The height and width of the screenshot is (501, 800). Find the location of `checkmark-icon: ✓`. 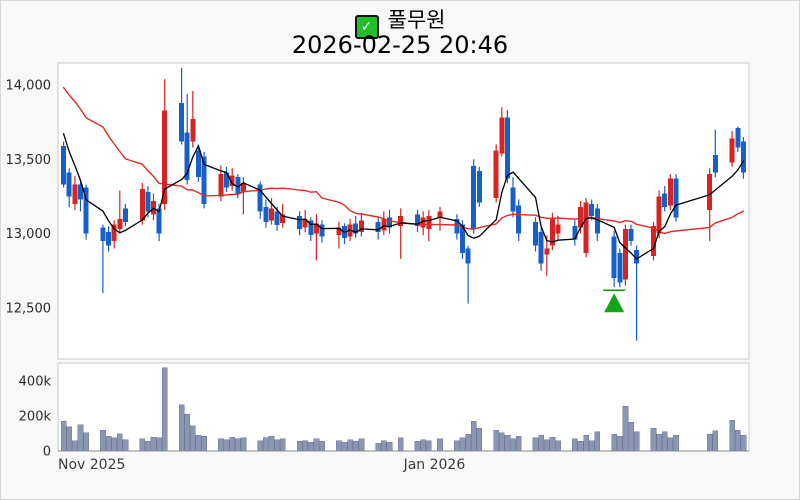

checkmark-icon: ✓ is located at coordinates (366, 27).